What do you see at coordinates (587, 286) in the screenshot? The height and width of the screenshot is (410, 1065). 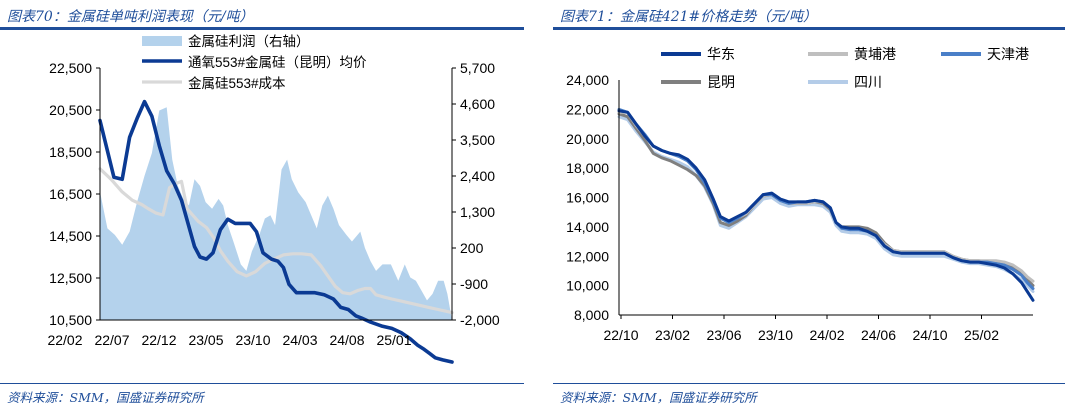 I see `y-tick-label: 10,000` at bounding box center [587, 286].